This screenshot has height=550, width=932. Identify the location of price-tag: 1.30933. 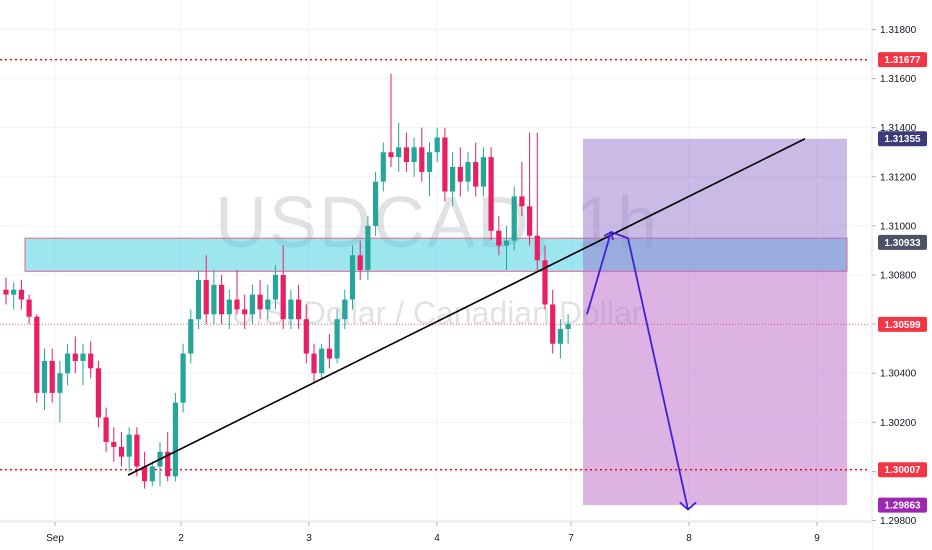
(902, 242).